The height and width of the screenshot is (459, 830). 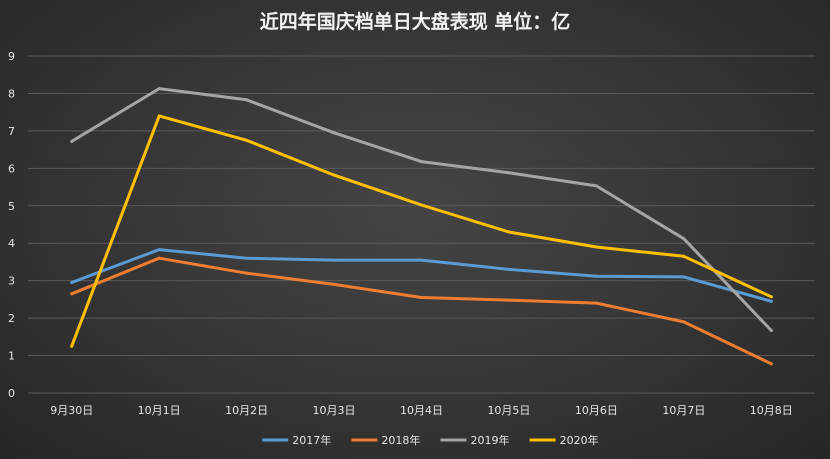 I want to click on x-tick-label: 10月8日, so click(x=771, y=410).